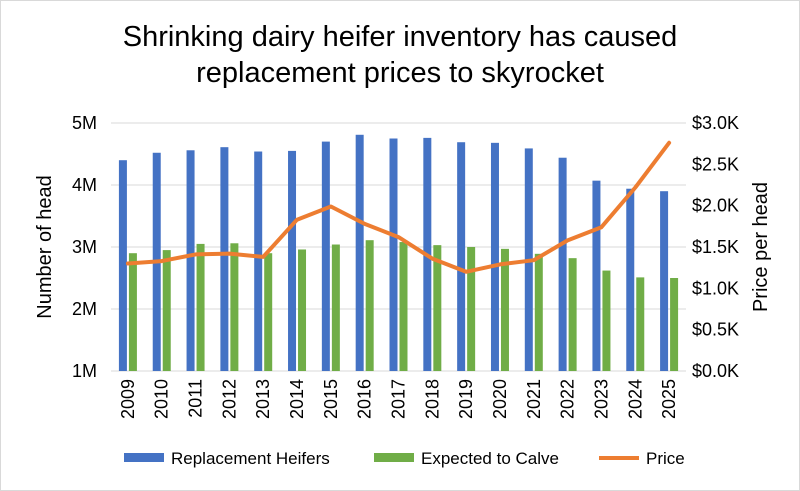 The image size is (800, 491). Describe the element at coordinates (761, 247) in the screenshot. I see `y2-axis-title: Price per head` at that location.